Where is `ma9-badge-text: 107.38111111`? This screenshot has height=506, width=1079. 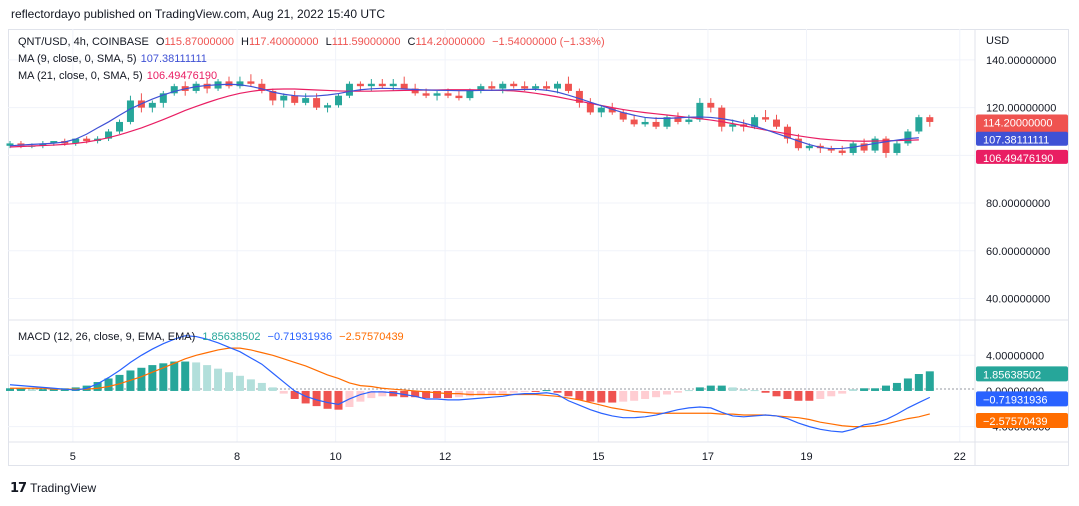
ma9-badge-text: 107.38111111 is located at coordinates (1016, 141).